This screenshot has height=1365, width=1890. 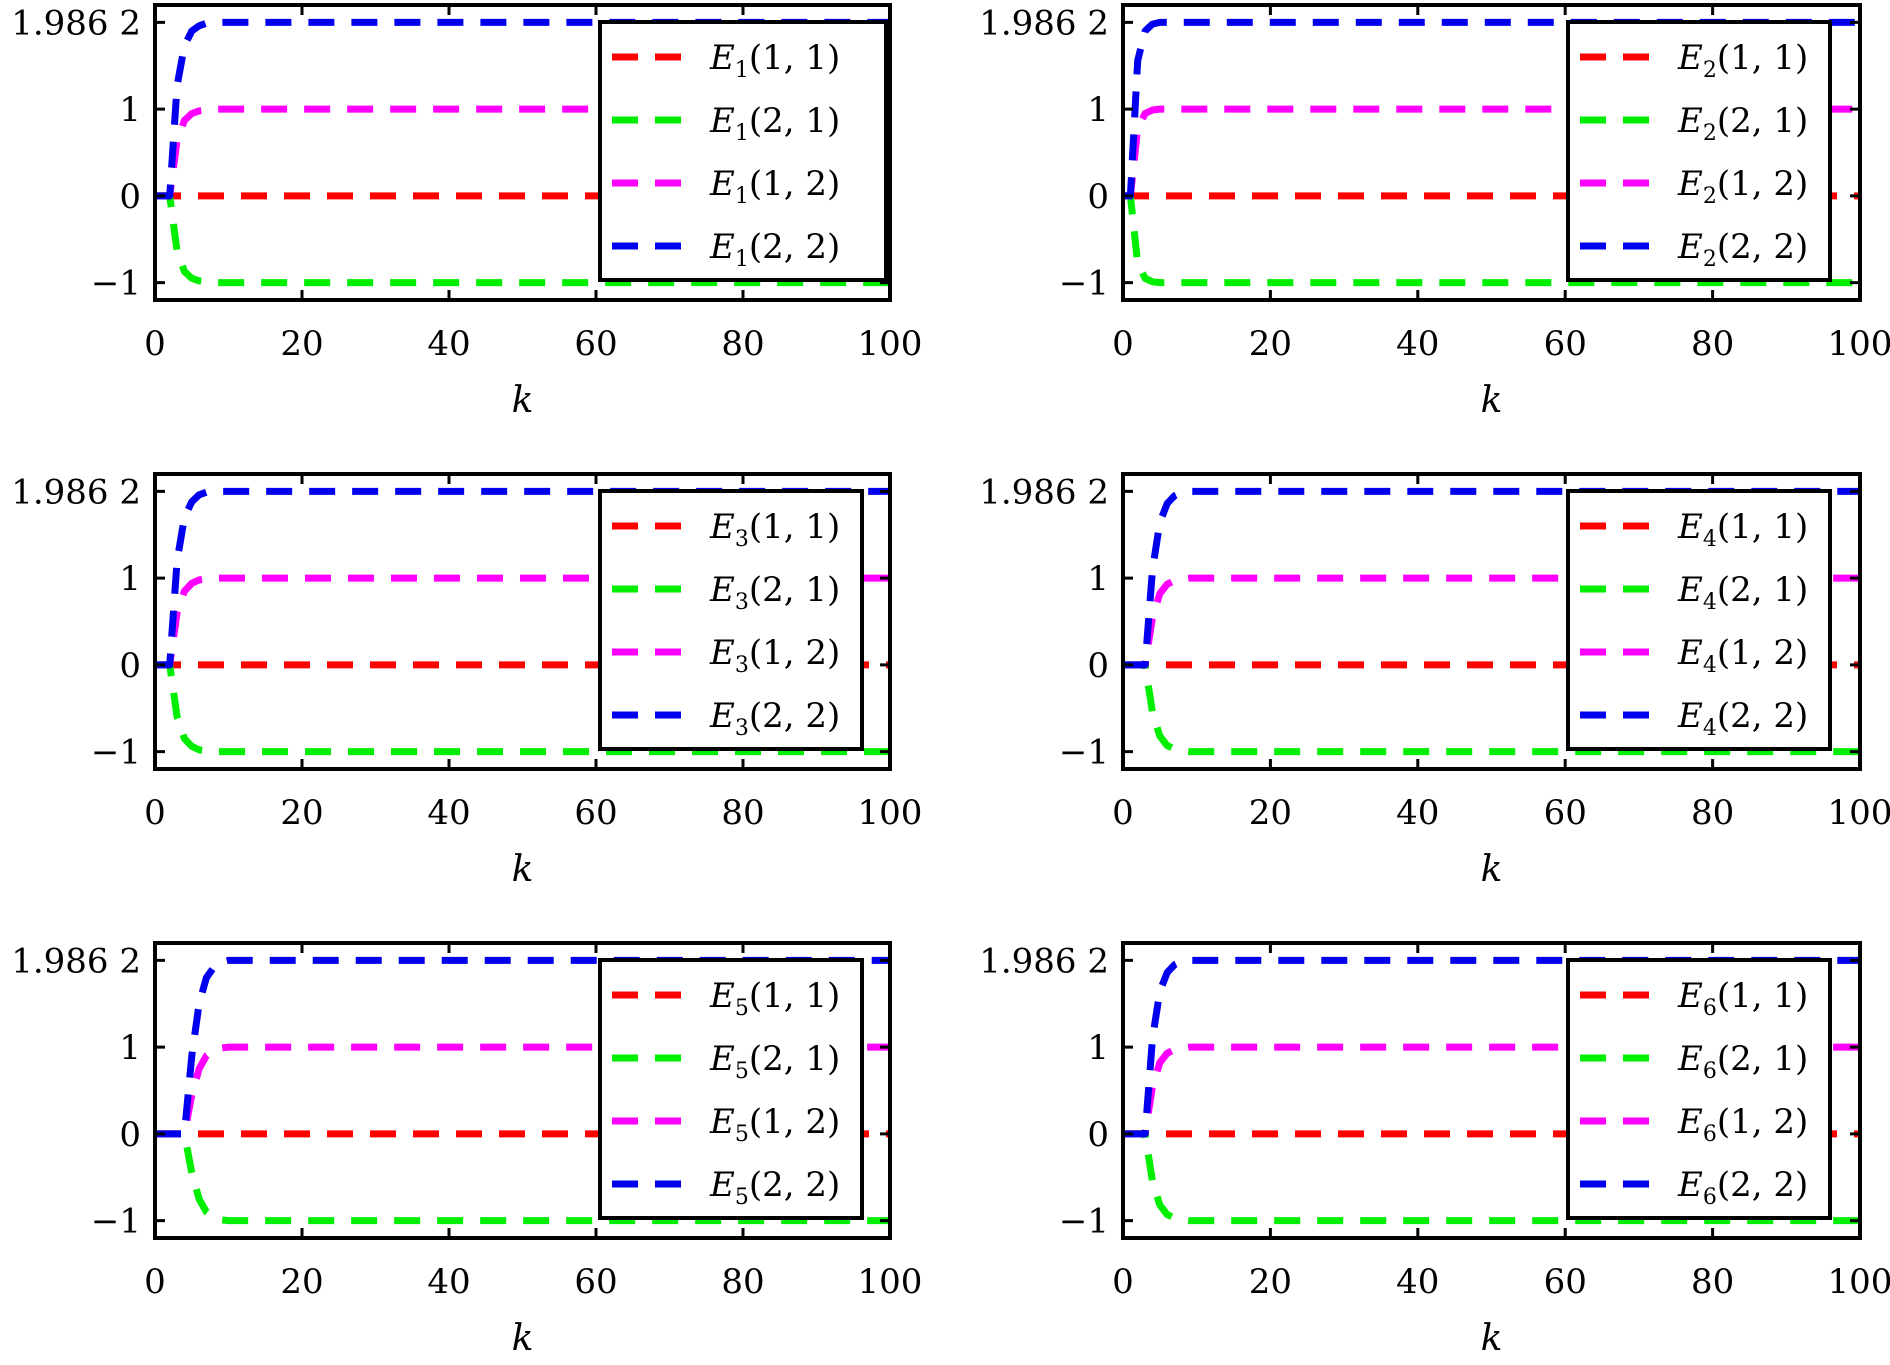 What do you see at coordinates (1742, 655) in the screenshot?
I see `legend-entry: E4(1, 2)` at bounding box center [1742, 655].